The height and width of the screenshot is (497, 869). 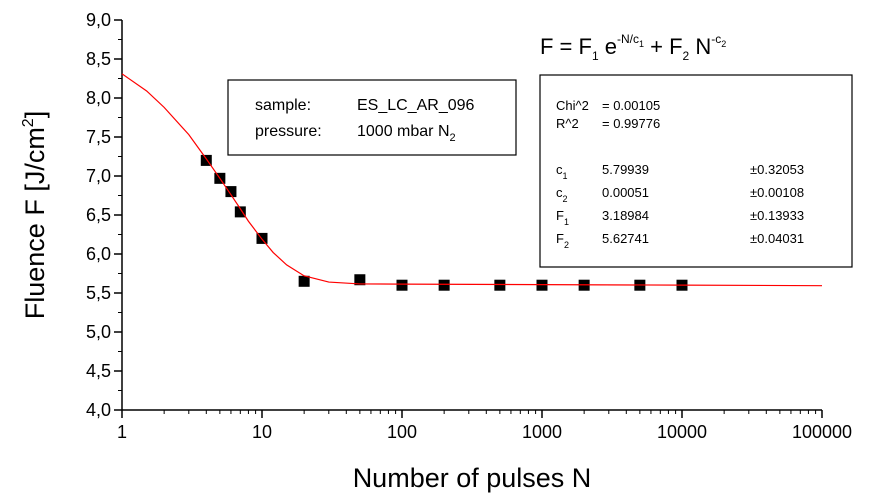 What do you see at coordinates (98, 371) in the screenshot?
I see `y-tick-label: 4,5` at bounding box center [98, 371].